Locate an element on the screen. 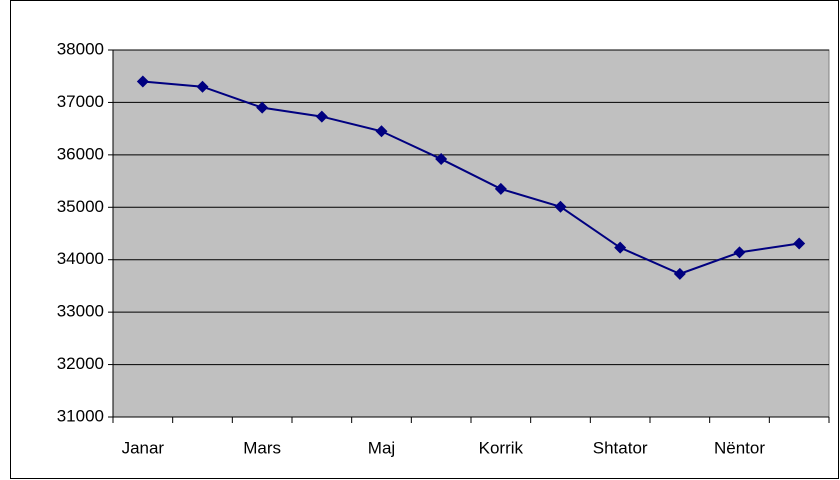 The width and height of the screenshot is (840, 480). x-tick-label: Korrik is located at coordinates (501, 447).